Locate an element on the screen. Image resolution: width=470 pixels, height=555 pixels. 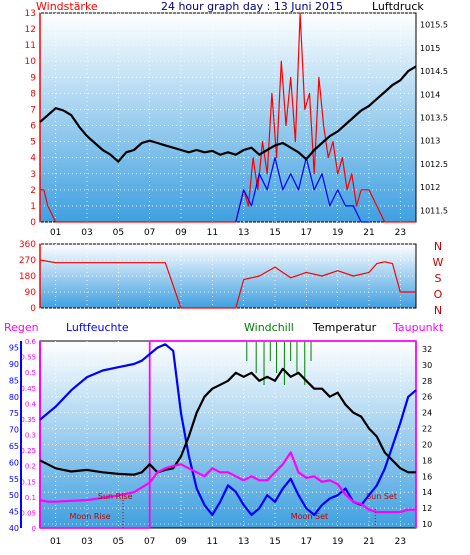
wind-speed-tick: 11 is located at coordinates (30, 46).